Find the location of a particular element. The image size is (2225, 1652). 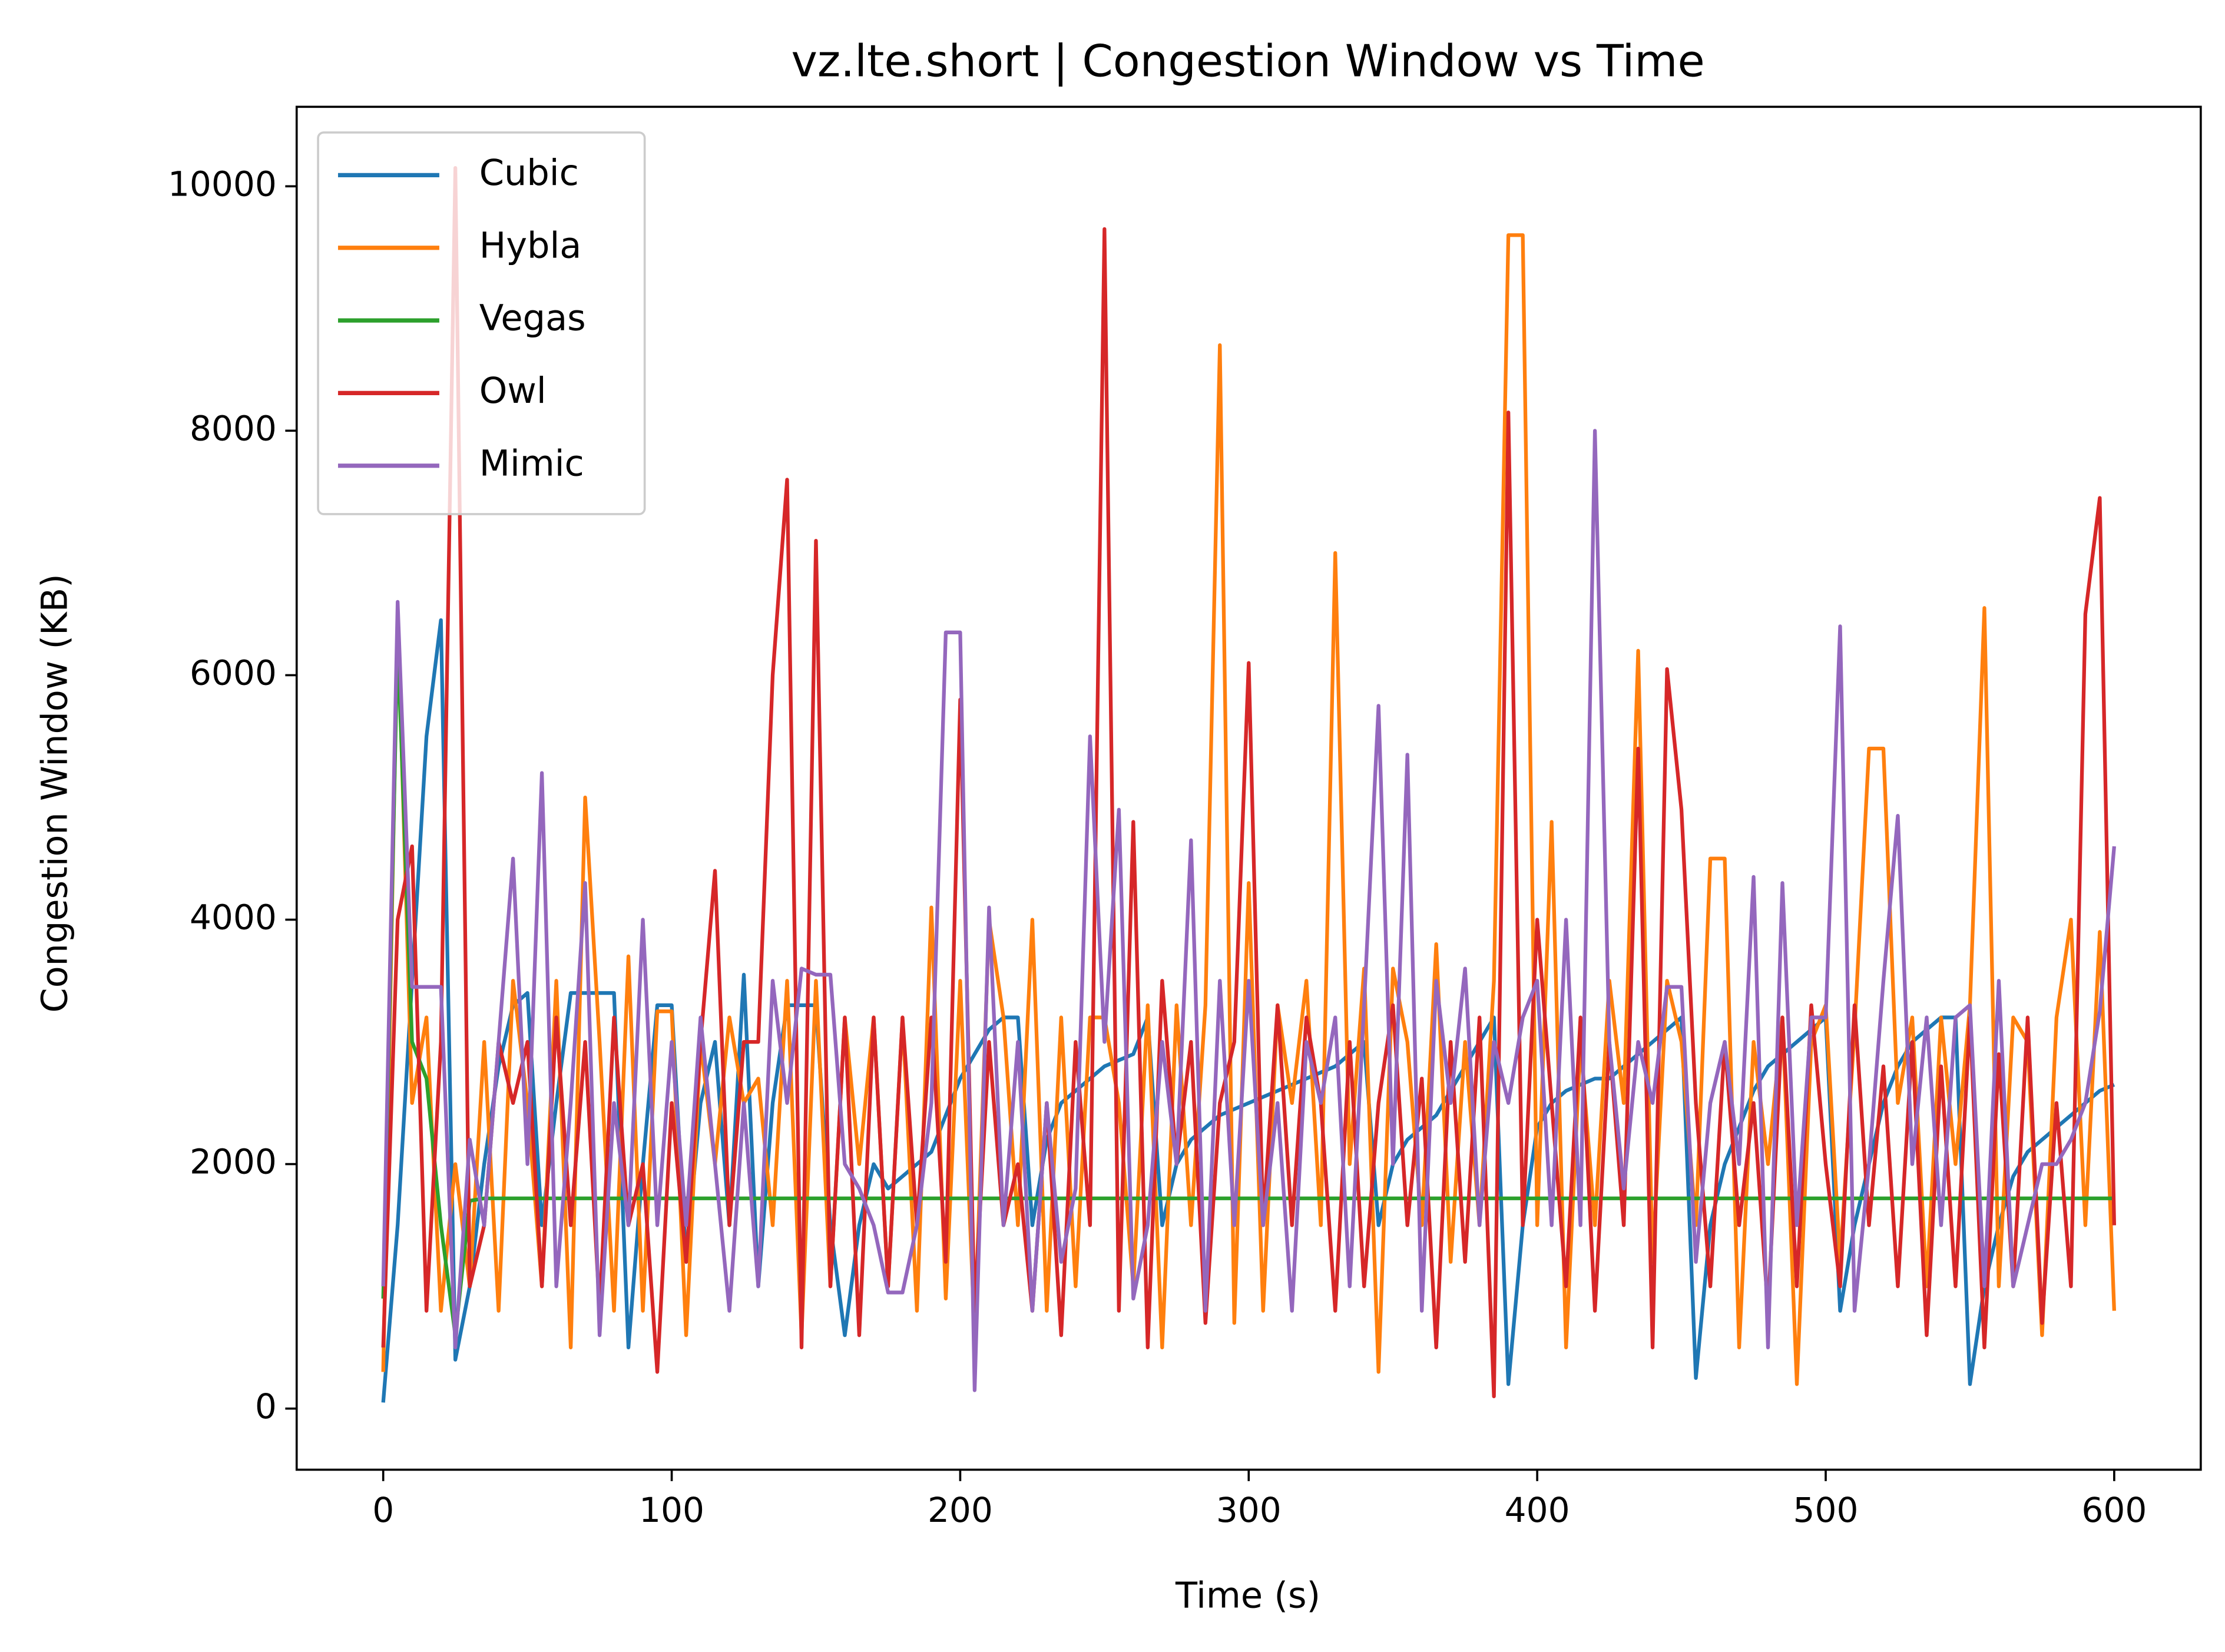

legend-label: Cubic is located at coordinates (529, 174).